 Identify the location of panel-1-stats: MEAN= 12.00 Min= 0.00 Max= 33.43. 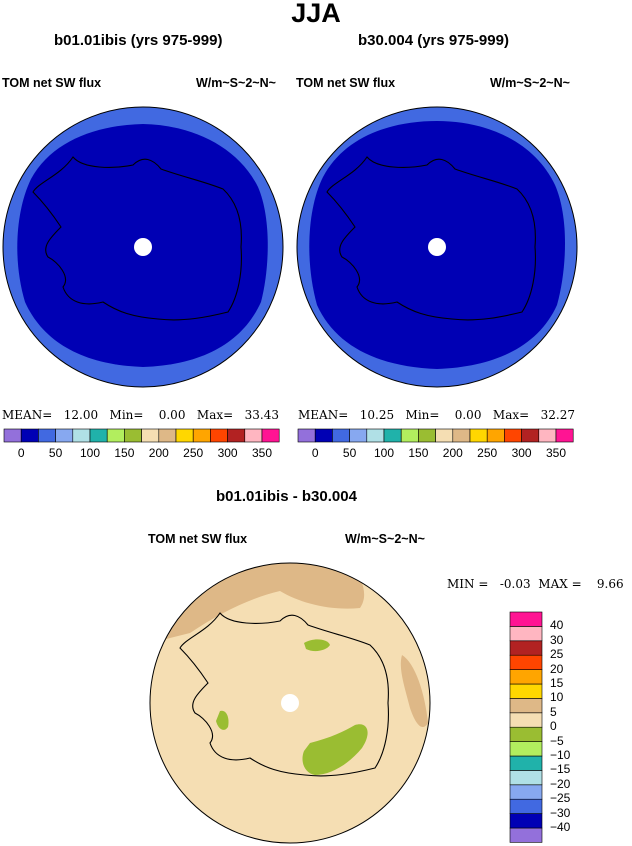
(140, 415).